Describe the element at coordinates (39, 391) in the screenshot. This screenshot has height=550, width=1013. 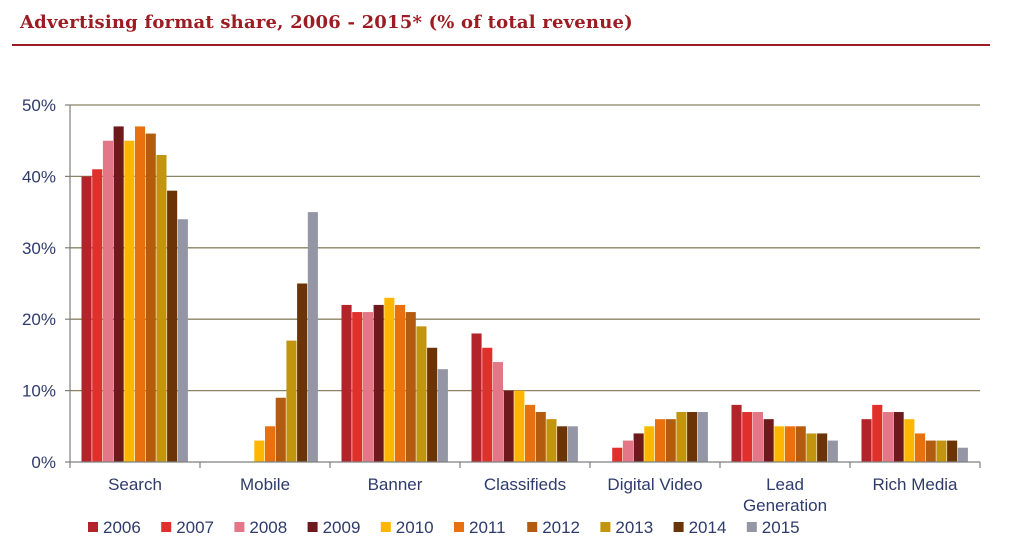
I see `y-tick-label: 10%` at that location.